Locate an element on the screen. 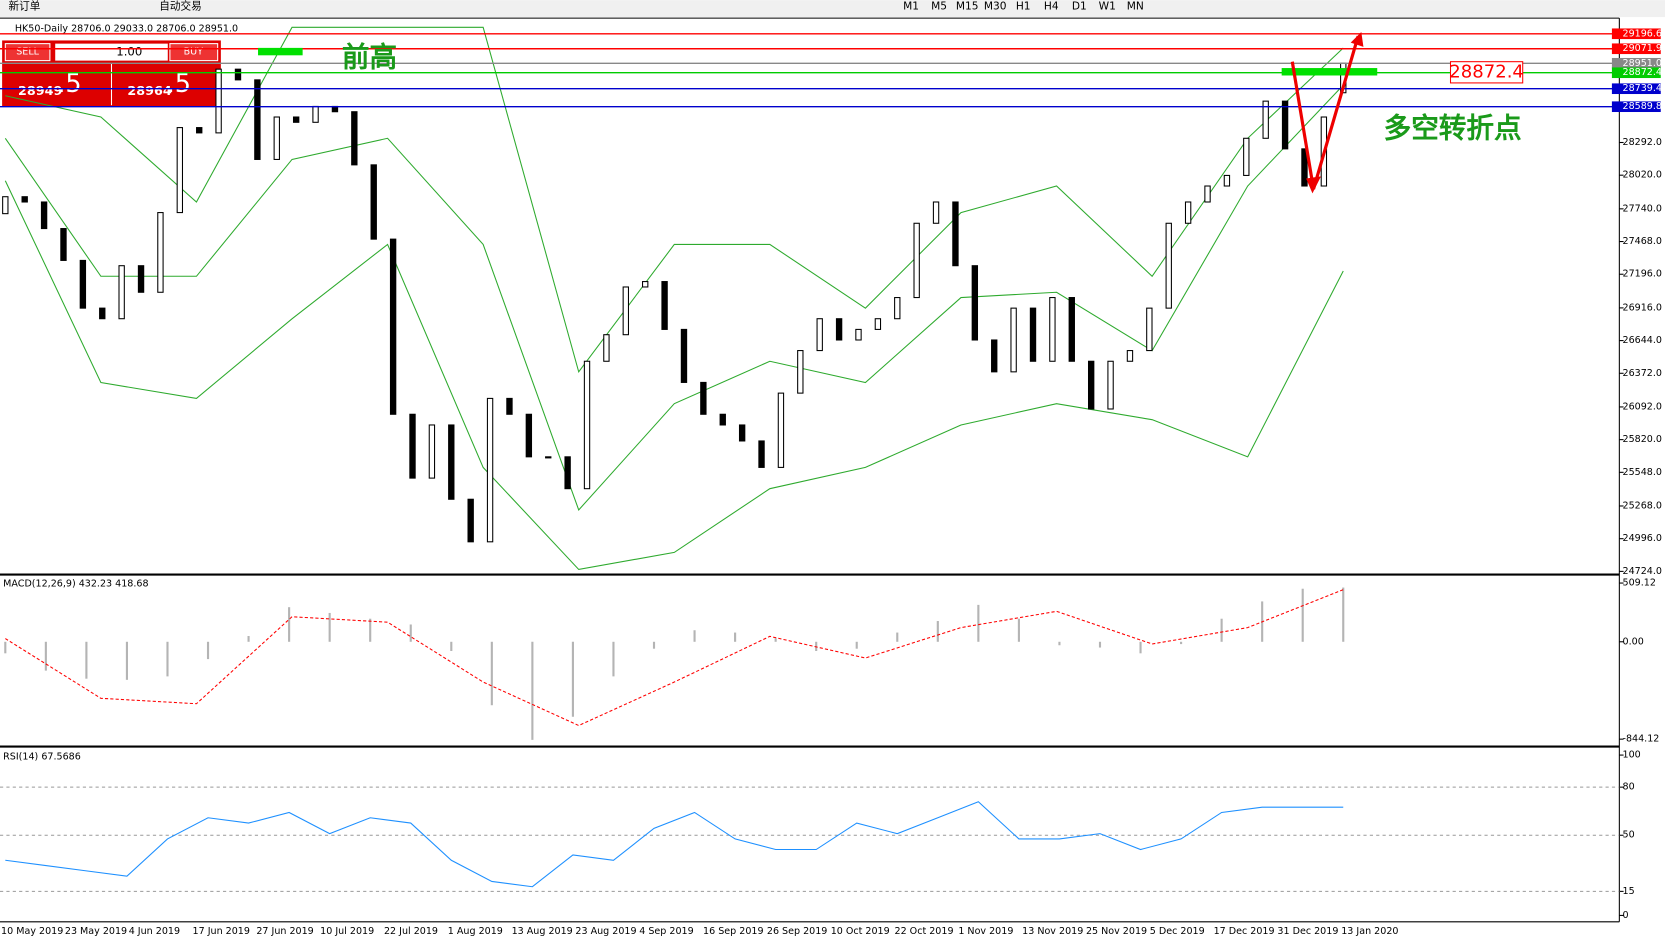 This screenshot has width=1665, height=941. auto-trading-button: 自动交易 is located at coordinates (180, 6).